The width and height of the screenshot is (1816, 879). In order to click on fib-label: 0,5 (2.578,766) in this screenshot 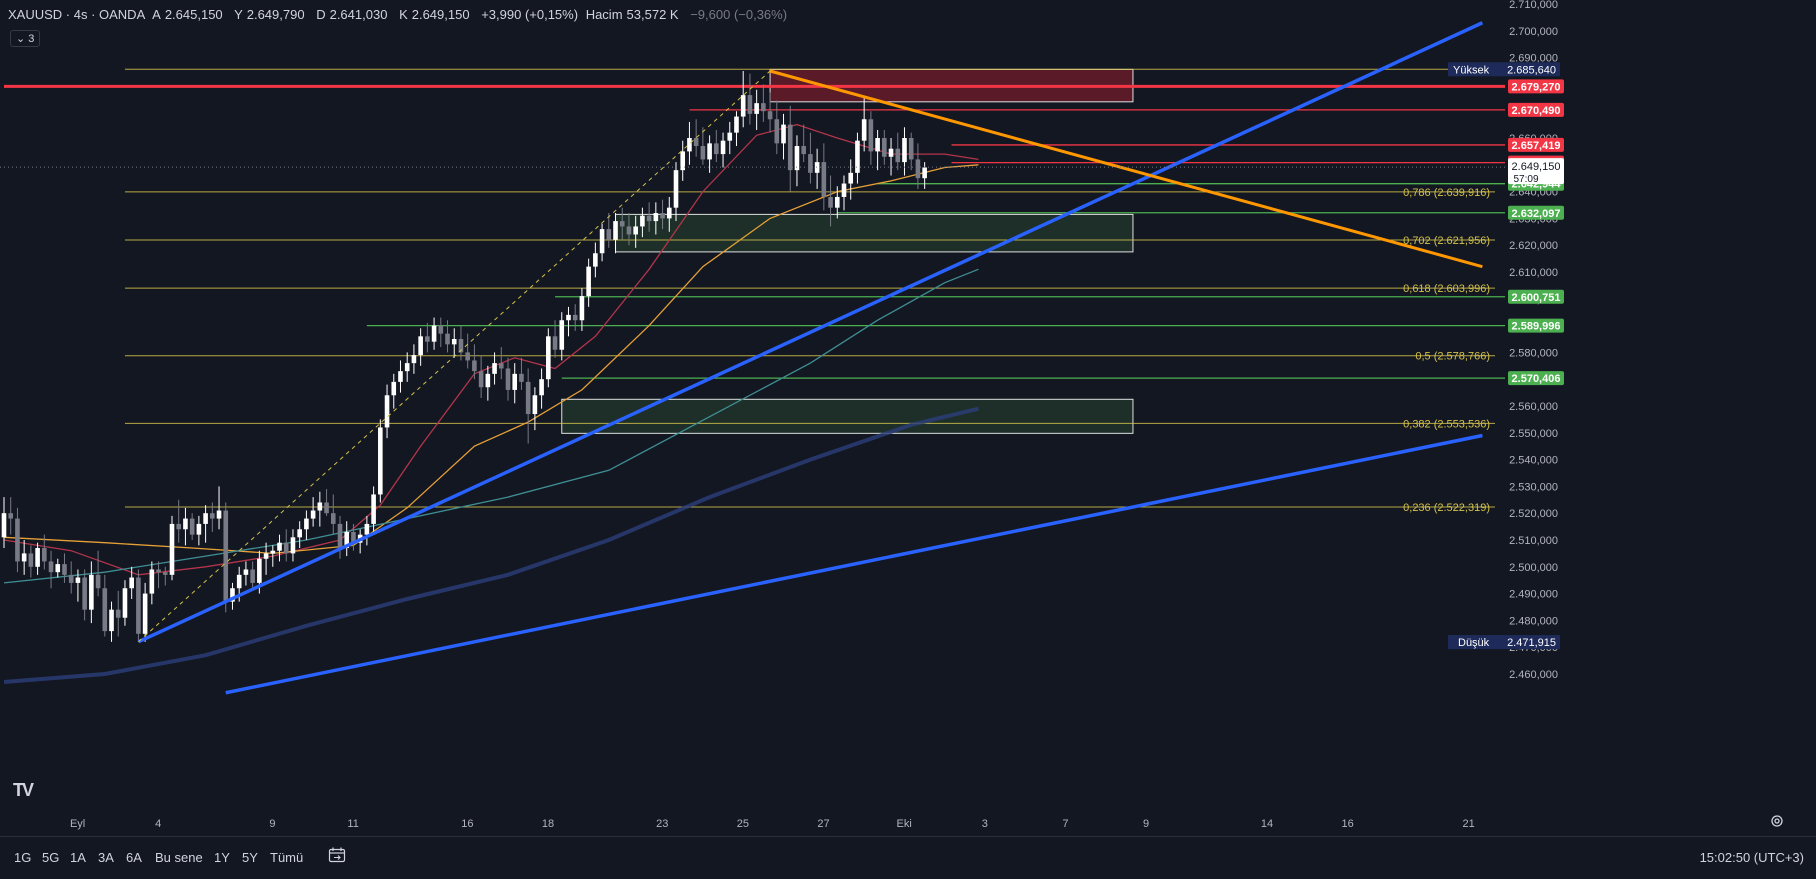, I will do `click(1452, 357)`.